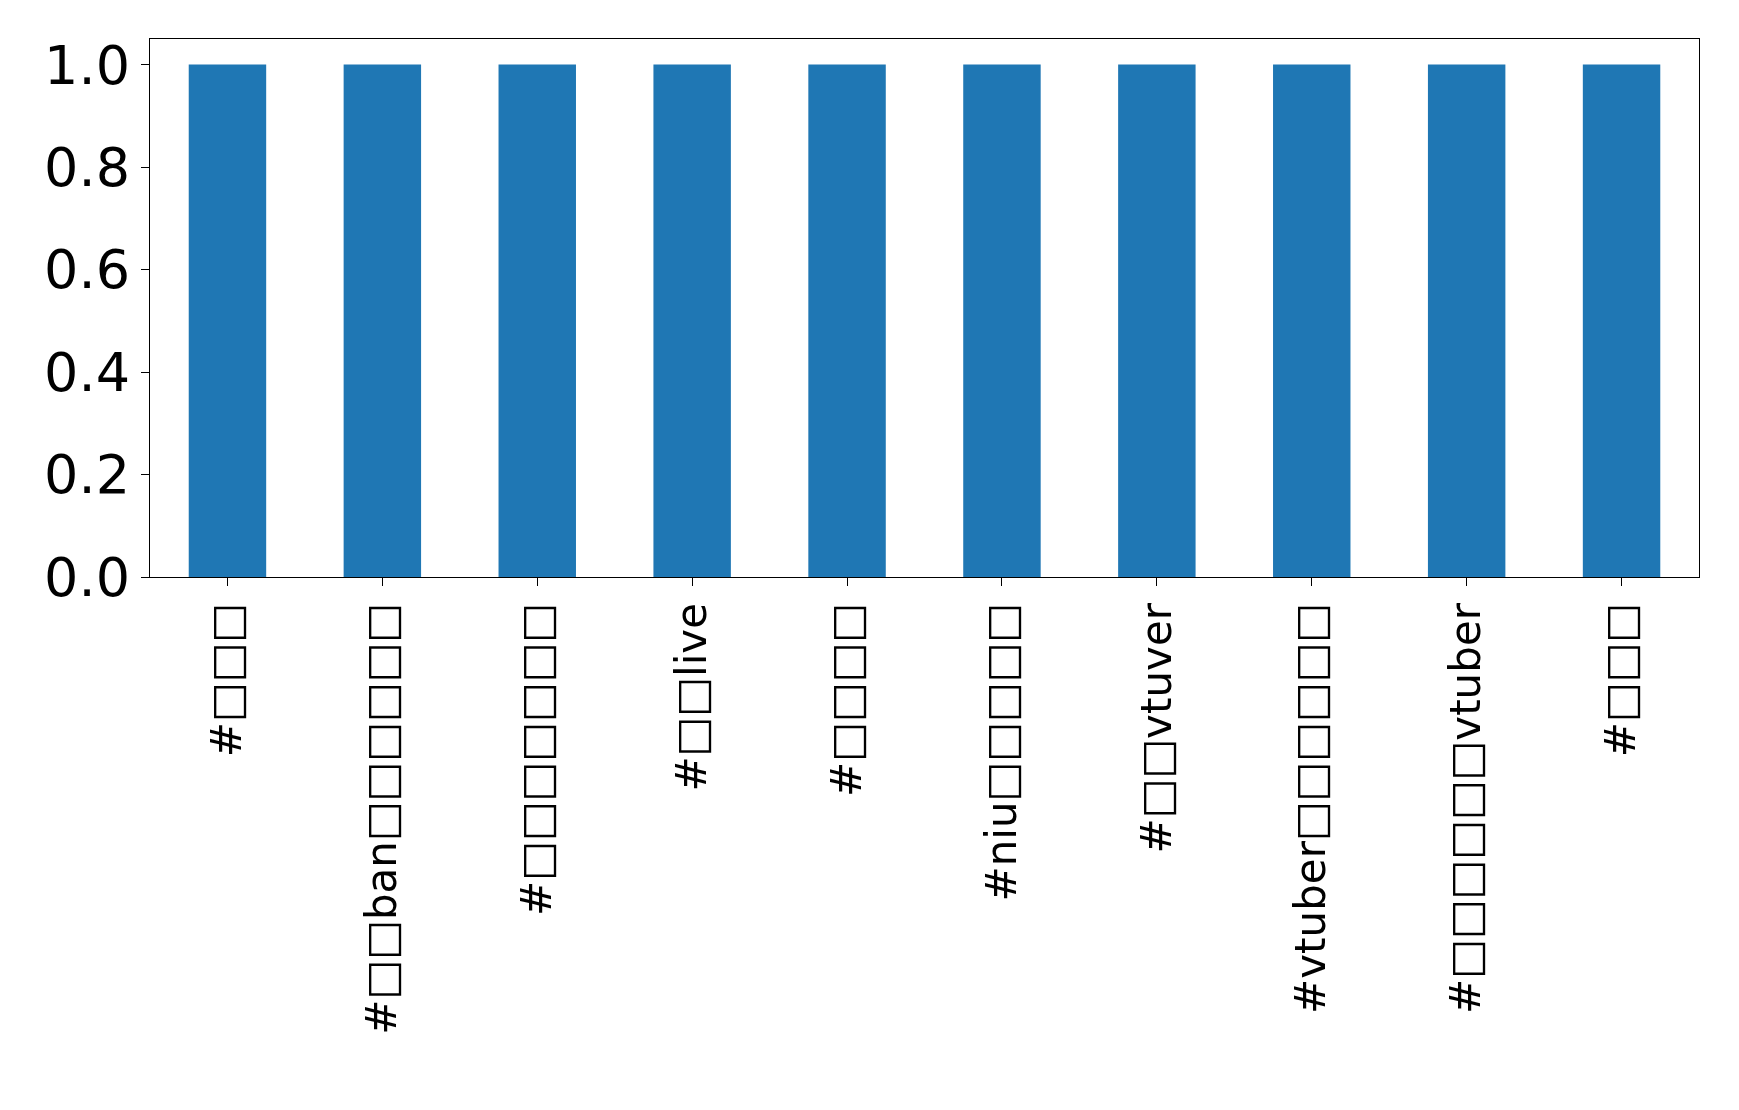 This screenshot has height=1110, width=1739. What do you see at coordinates (846, 700) in the screenshot?
I see `x-tick-label: #□□□□` at bounding box center [846, 700].